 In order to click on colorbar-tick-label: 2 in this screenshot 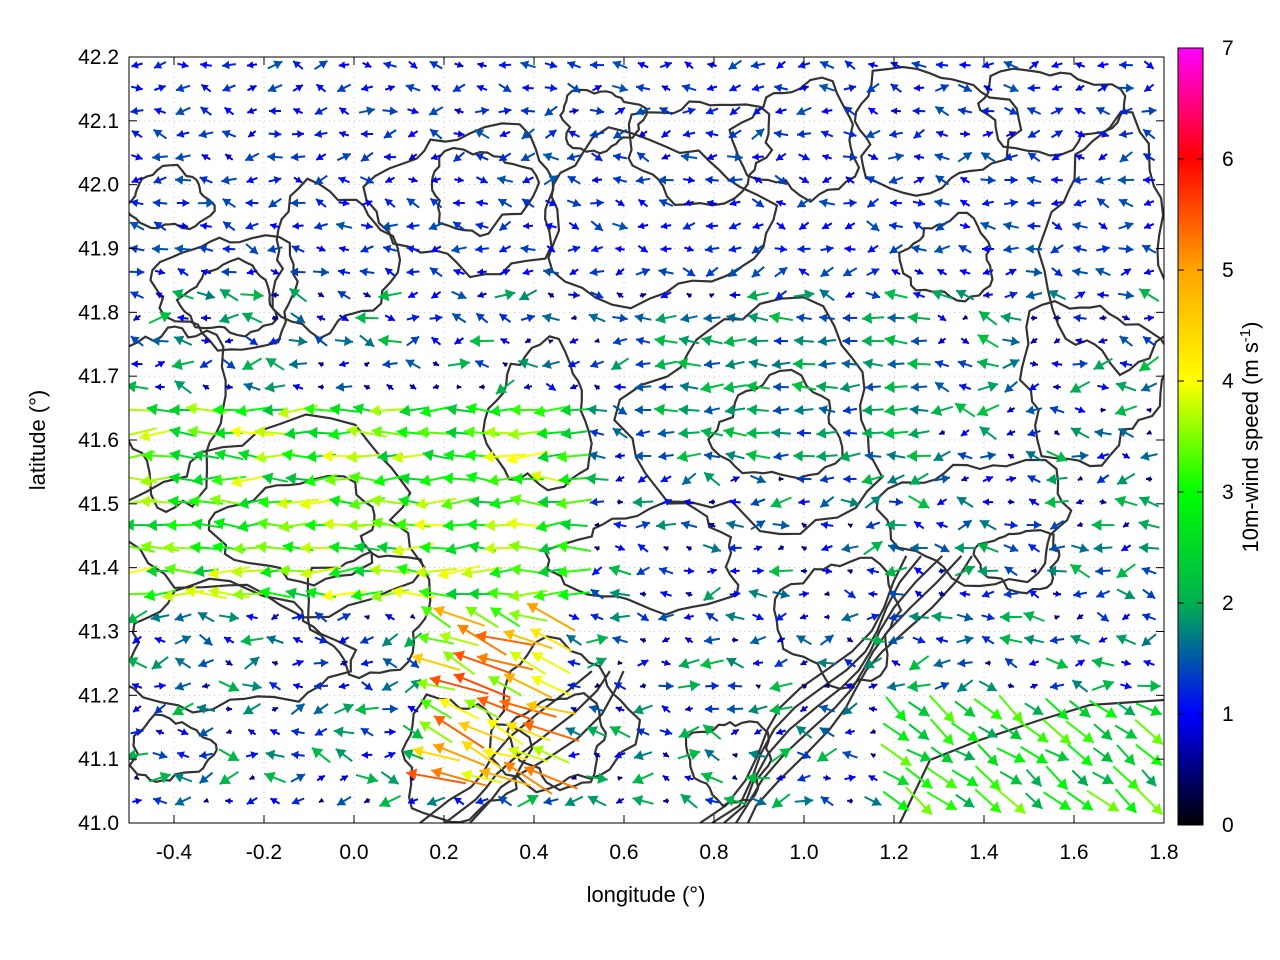, I will do `click(1228, 603)`.